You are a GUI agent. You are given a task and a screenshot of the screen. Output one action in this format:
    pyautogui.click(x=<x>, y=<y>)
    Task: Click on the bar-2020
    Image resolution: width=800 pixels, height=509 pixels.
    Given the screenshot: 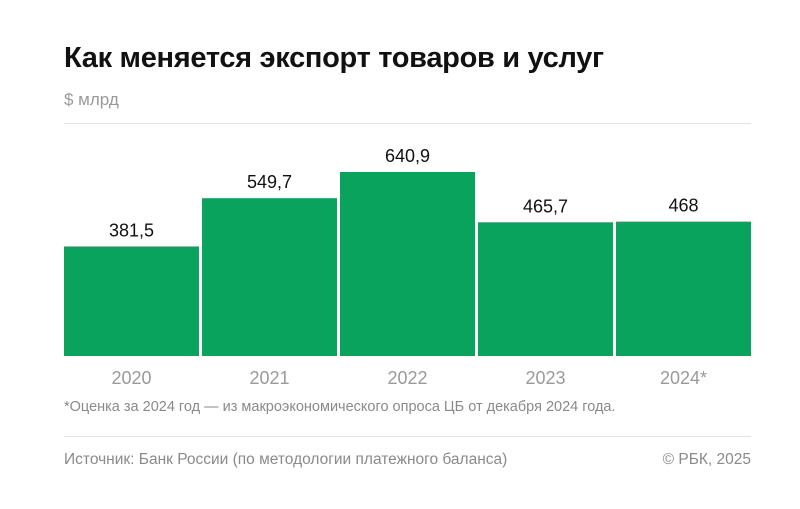 What is the action you would take?
    pyautogui.click(x=131, y=301)
    